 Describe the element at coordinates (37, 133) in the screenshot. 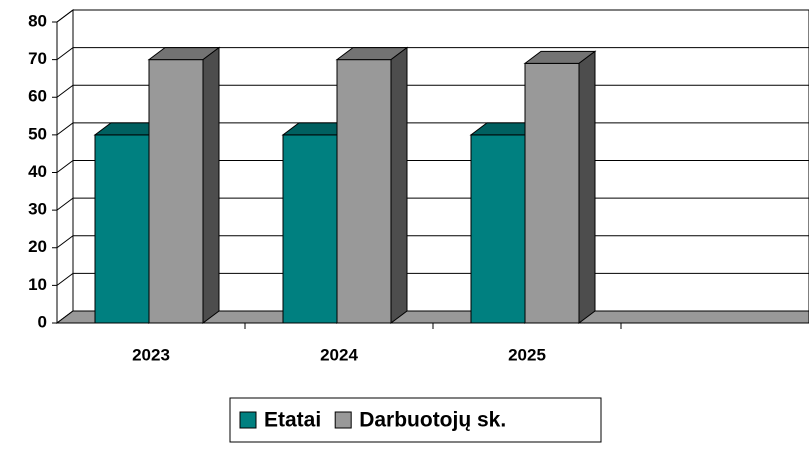

I see `y-tick-label: 50` at that location.